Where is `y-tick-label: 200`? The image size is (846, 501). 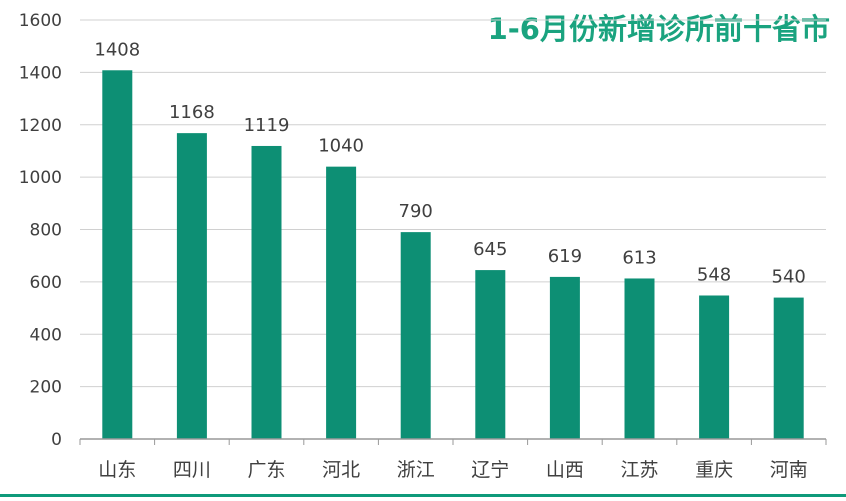 y-tick-label: 200 is located at coordinates (46, 388).